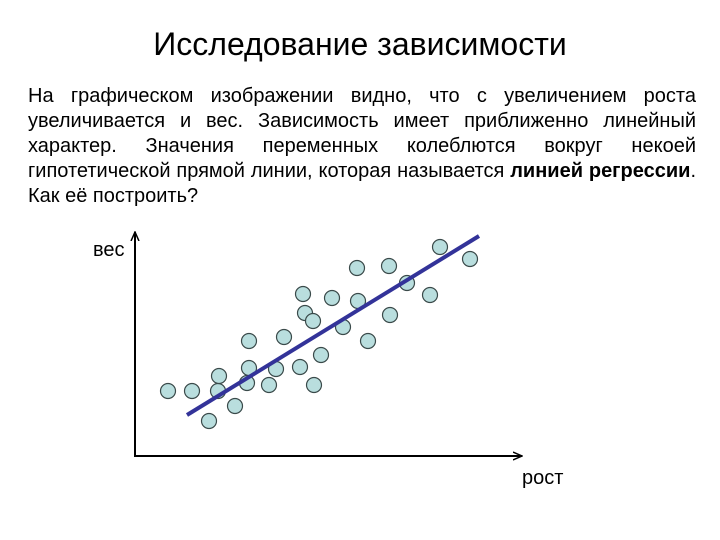 This screenshot has height=540, width=720. Describe the element at coordinates (600, 171) in the screenshot. I see `bold-text: линией регрессии` at that location.